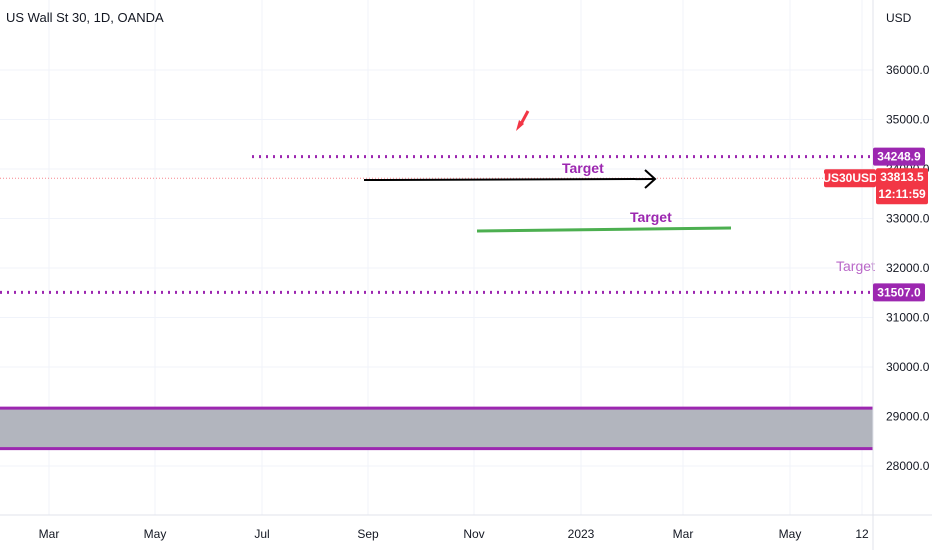 Image resolution: width=932 pixels, height=550 pixels. What do you see at coordinates (908, 70) in the screenshot?
I see `price-tick-label: 36000.0` at bounding box center [908, 70].